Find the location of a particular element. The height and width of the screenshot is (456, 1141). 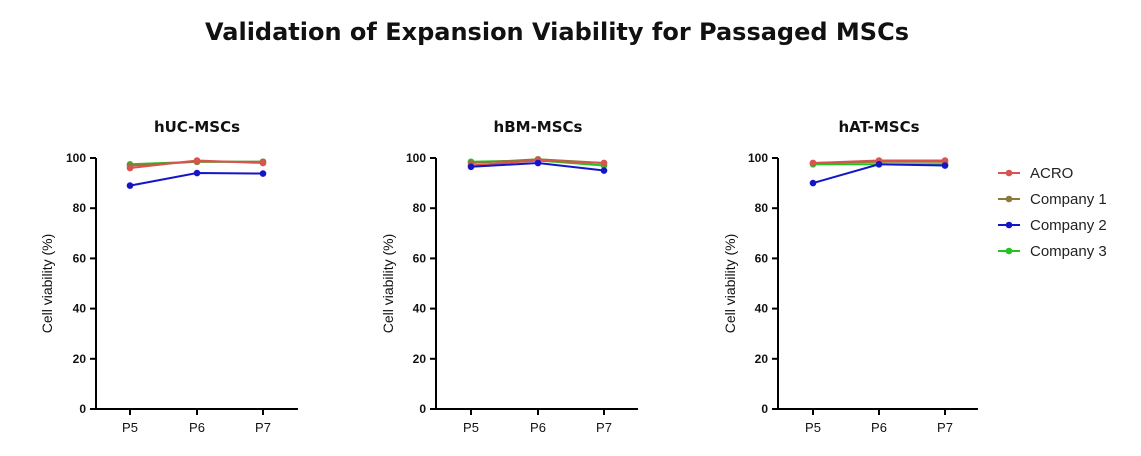

panel-3-y-axis-label: Cell viability (%) is located at coordinates (730, 284).